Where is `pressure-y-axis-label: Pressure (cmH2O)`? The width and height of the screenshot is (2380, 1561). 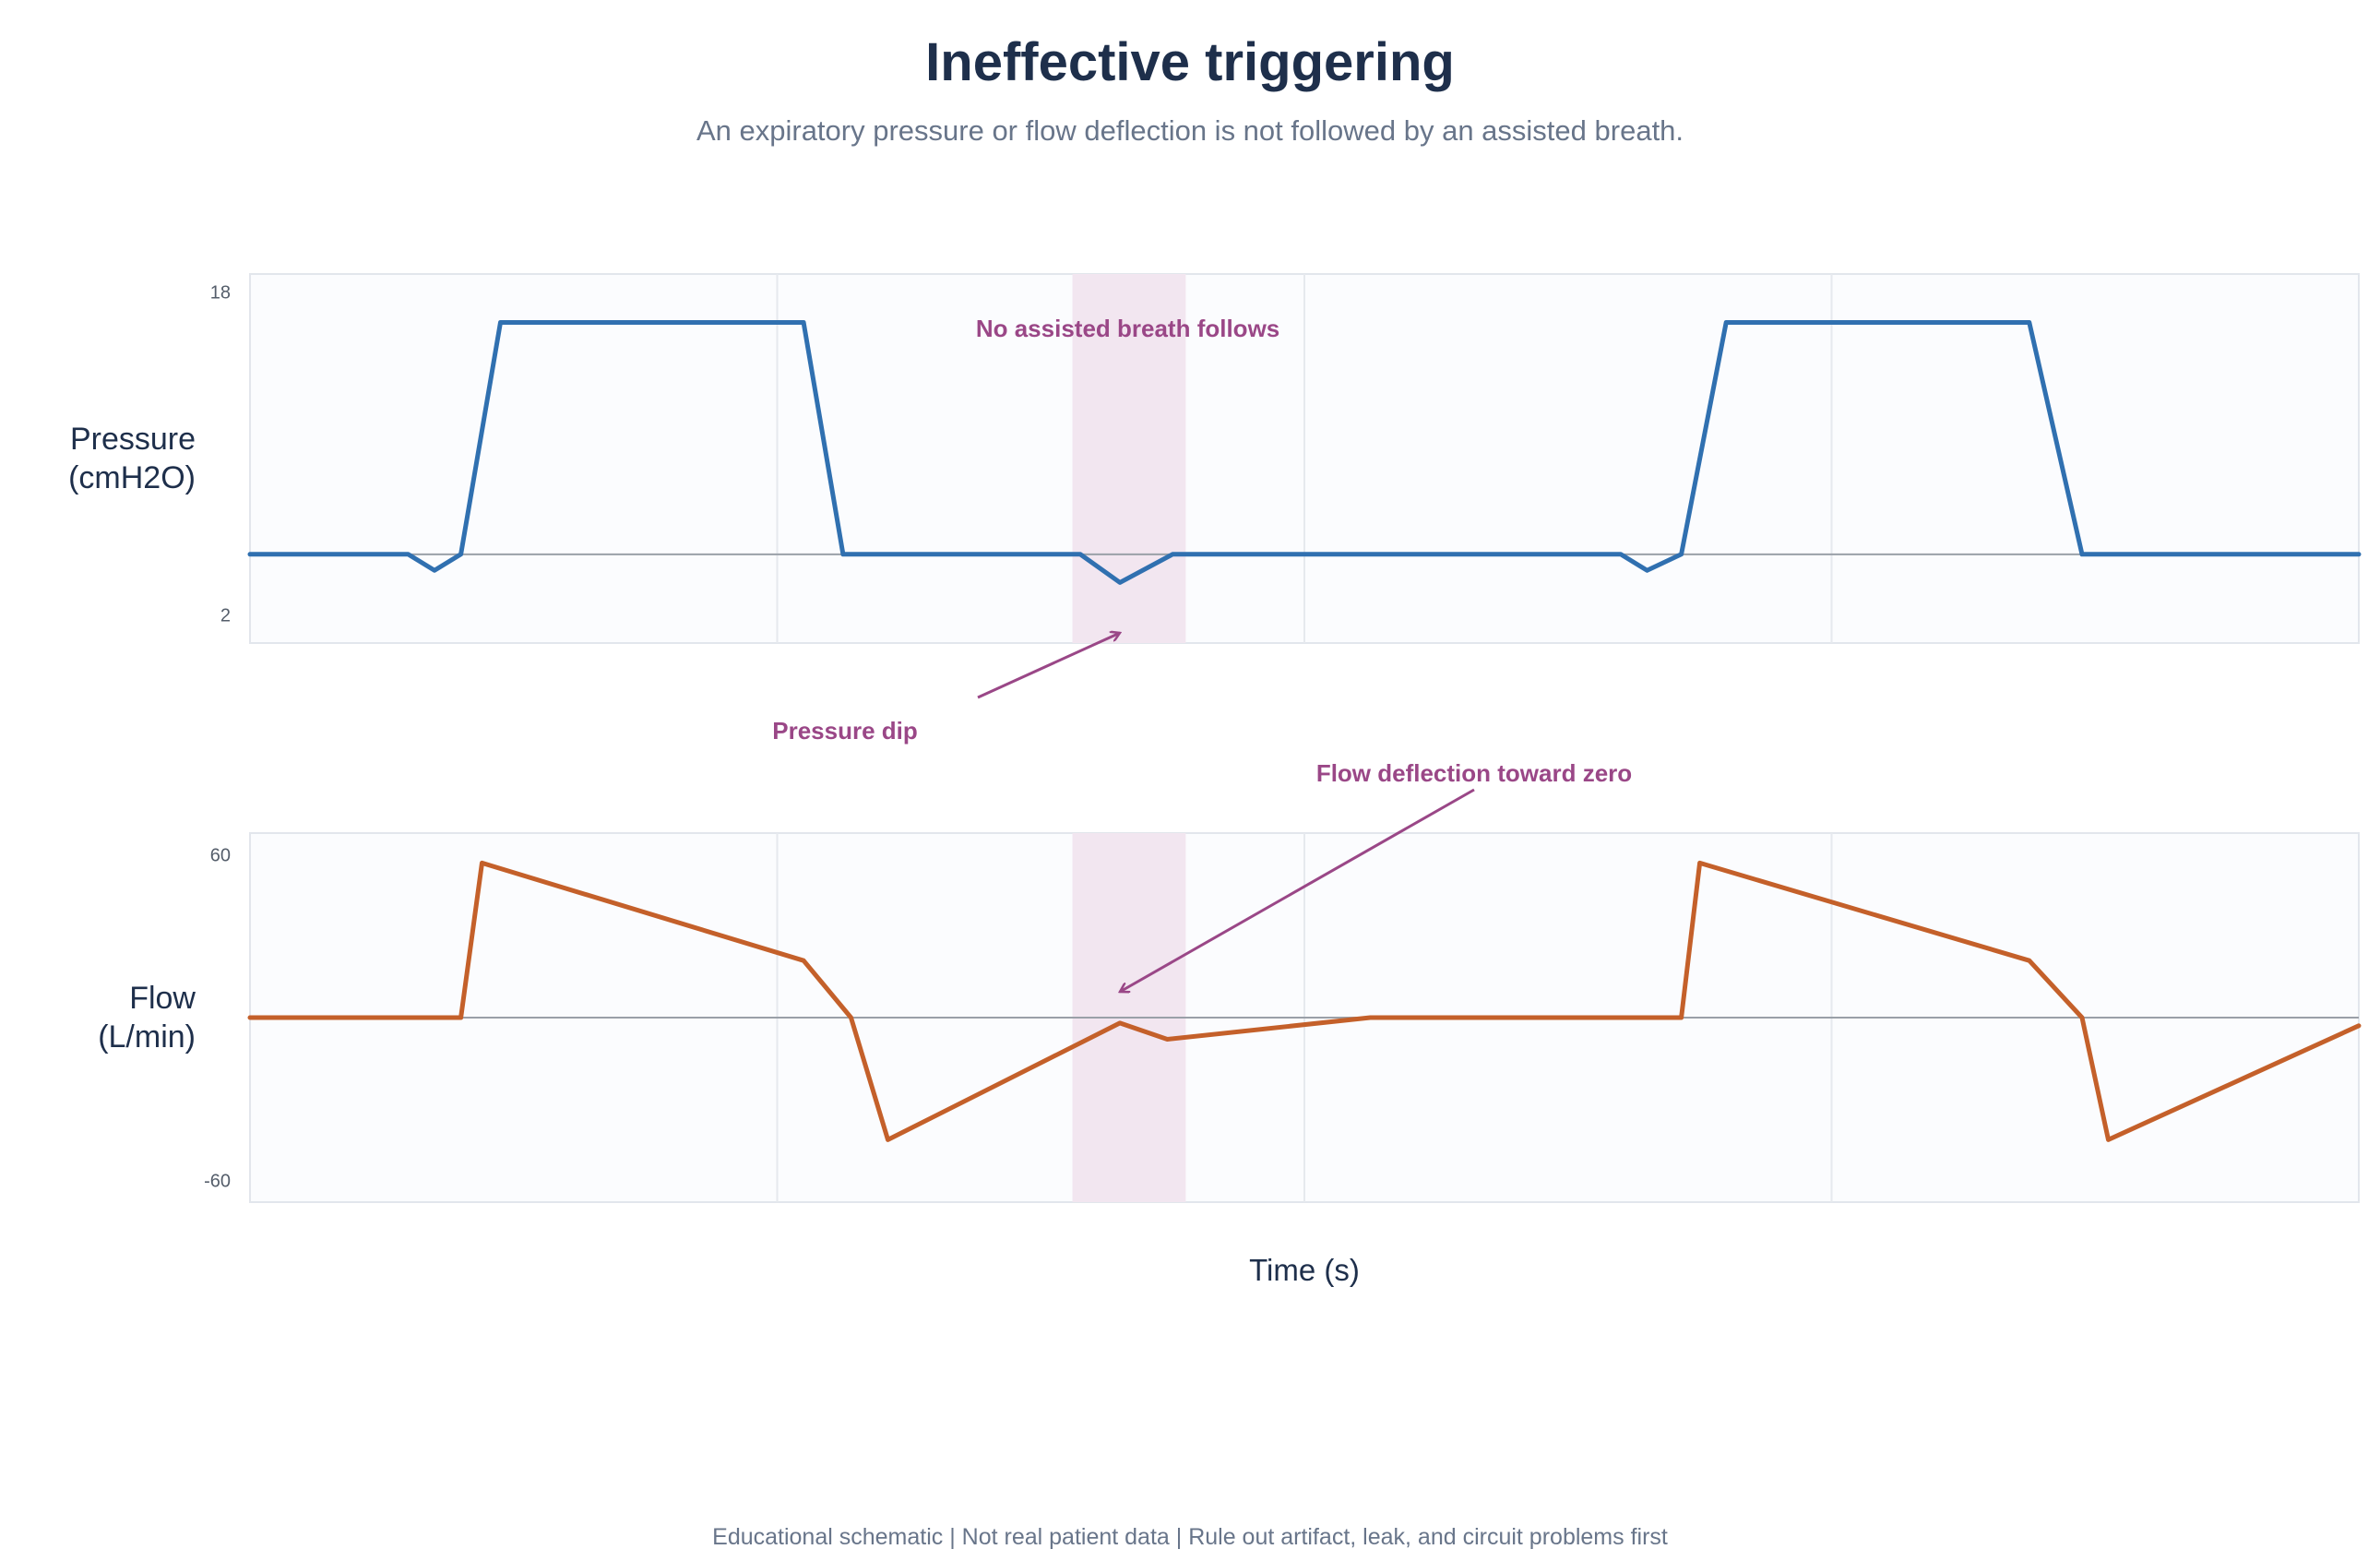
pressure-y-axis-label: Pressure (cmH2O) is located at coordinates (132, 458).